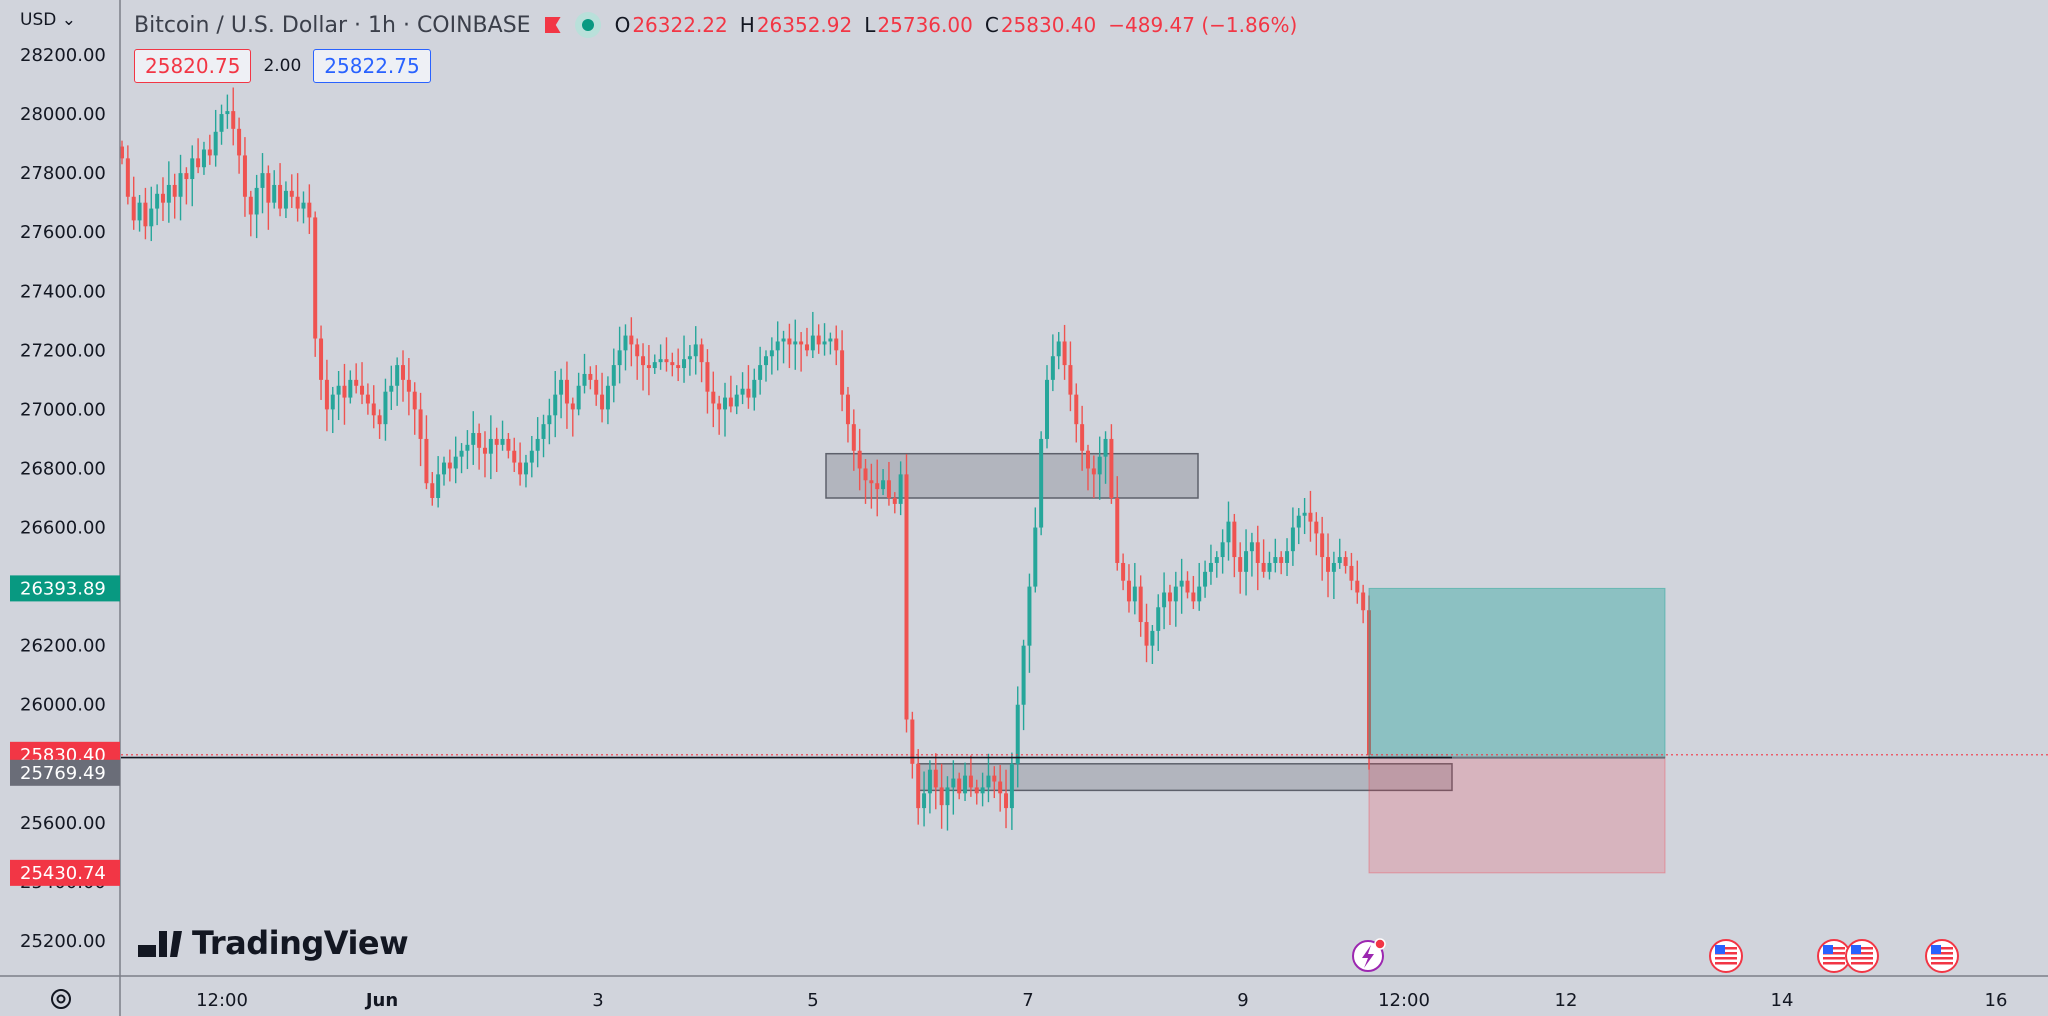 This screenshot has width=2048, height=1016. Describe the element at coordinates (63, 409) in the screenshot. I see `price-tick-label: 27000.00` at that location.